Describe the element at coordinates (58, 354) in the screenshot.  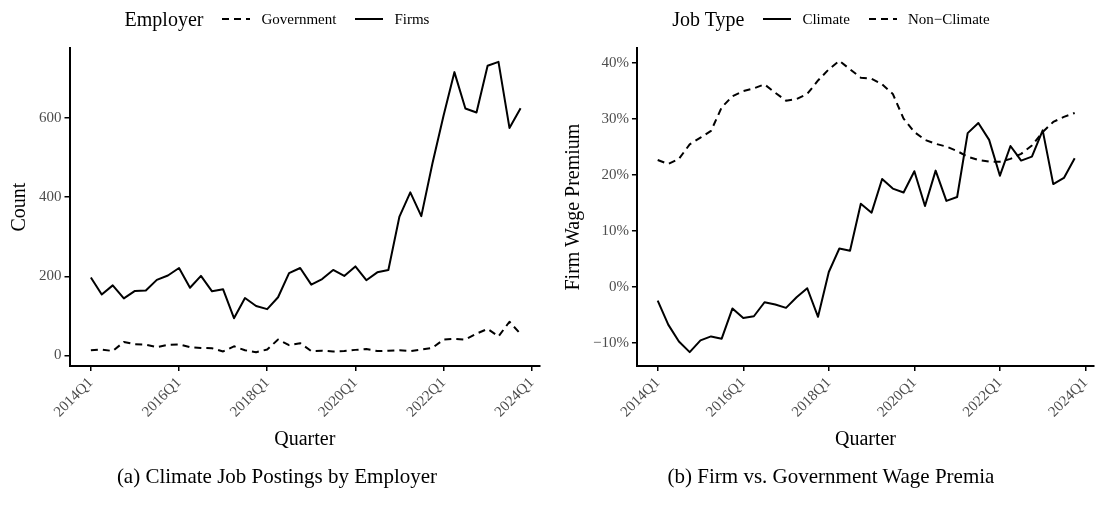
I see `y-tick-label: 0` at that location.